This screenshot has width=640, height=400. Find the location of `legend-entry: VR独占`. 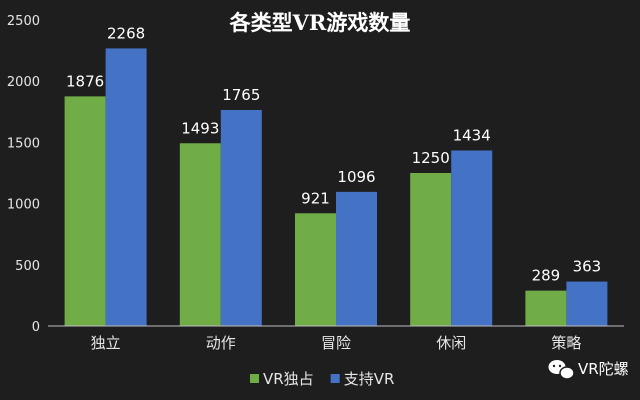

legend-entry: VR独占 is located at coordinates (288, 379).